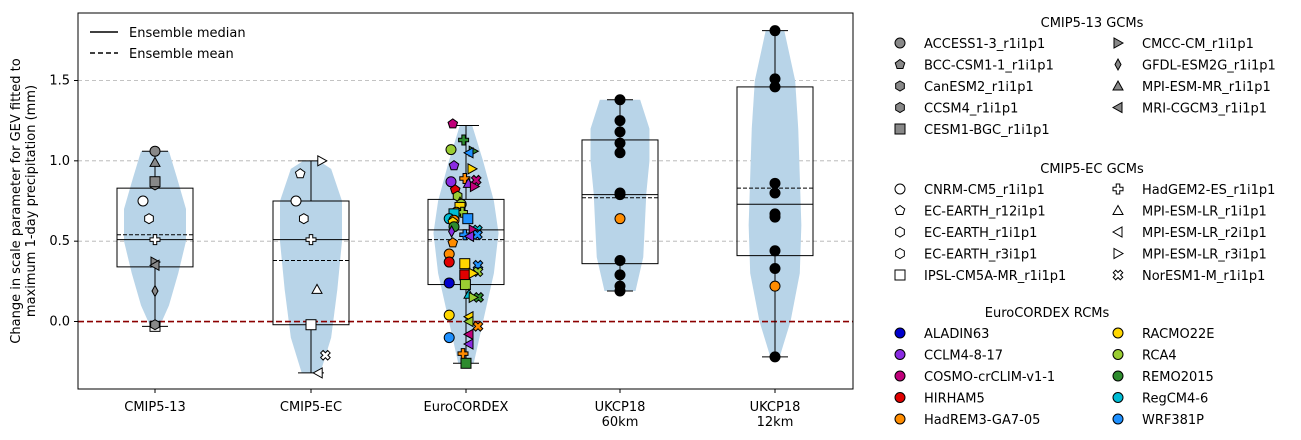 Image resolution: width=1301 pixels, height=440 pixels. I want to click on legend-entry-label: HadREM3-GA7-05, so click(982, 420).